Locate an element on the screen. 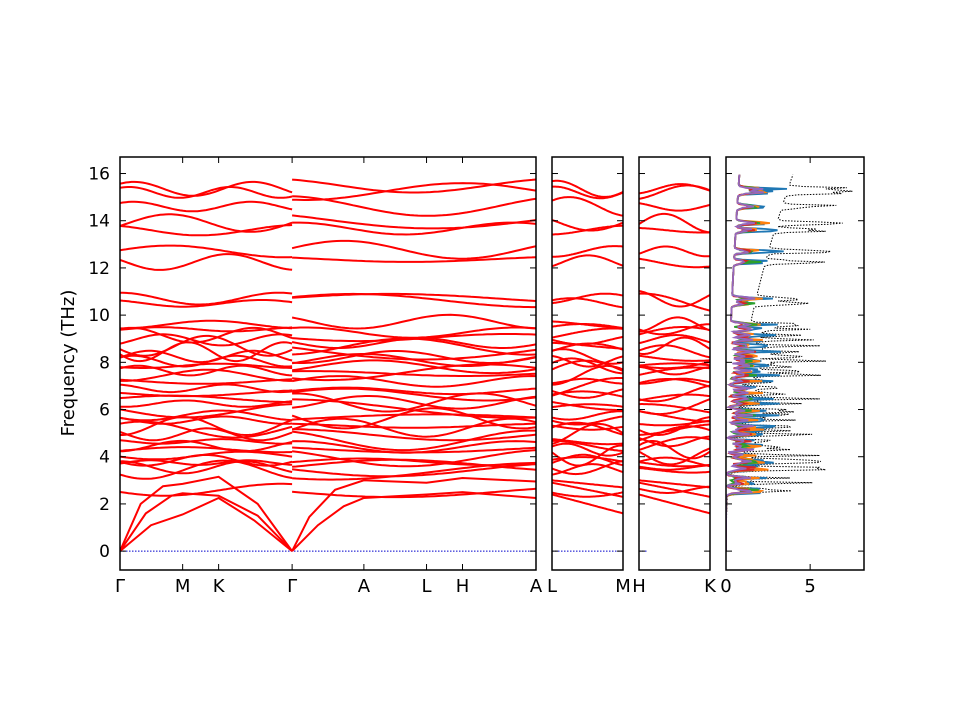  band-panel-h-k-frame is located at coordinates (674, 363).